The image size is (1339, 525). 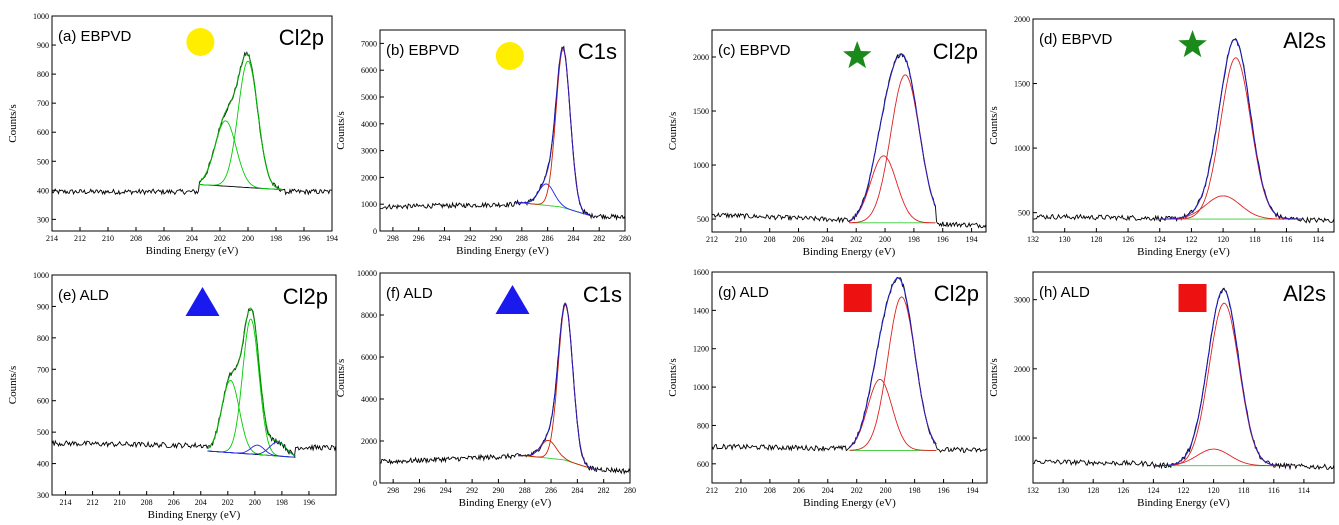 I want to click on x-tick-label: 214, so click(x=52, y=238).